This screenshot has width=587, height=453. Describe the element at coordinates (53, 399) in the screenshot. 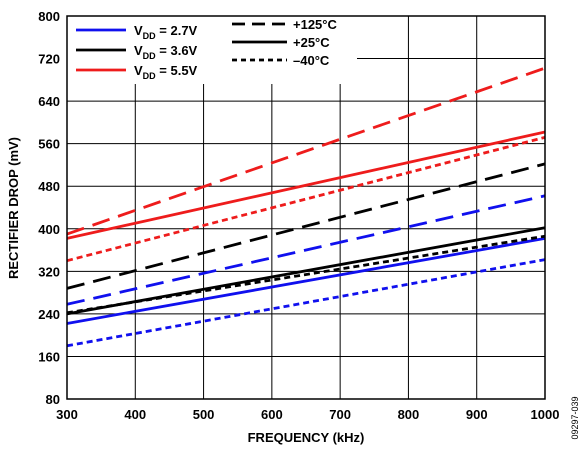

I see `y-tick-label: 80` at that location.